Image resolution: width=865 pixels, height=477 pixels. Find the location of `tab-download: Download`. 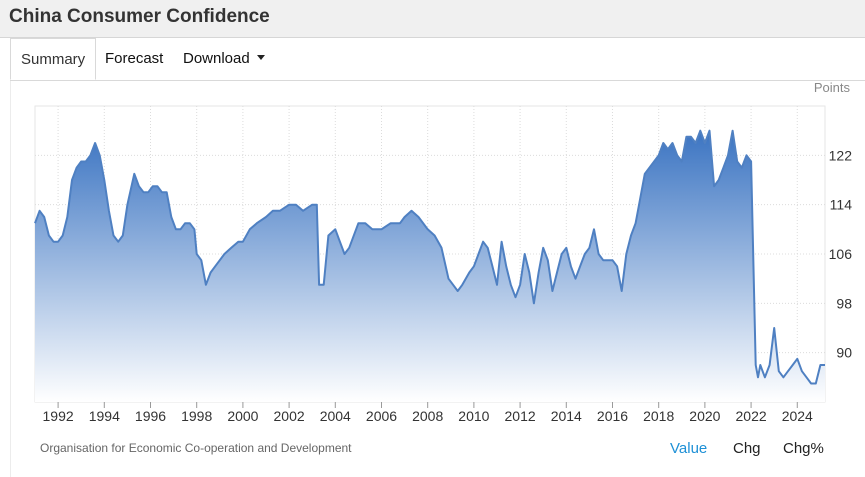

tab-download: Download is located at coordinates (224, 59).